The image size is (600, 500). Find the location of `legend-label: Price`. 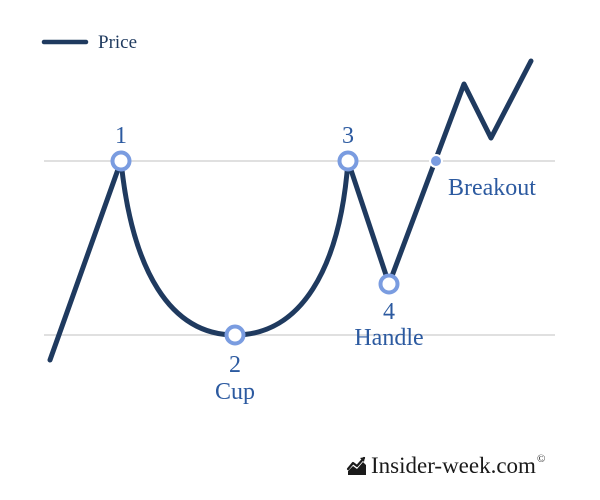

legend-label: Price is located at coordinates (117, 42).